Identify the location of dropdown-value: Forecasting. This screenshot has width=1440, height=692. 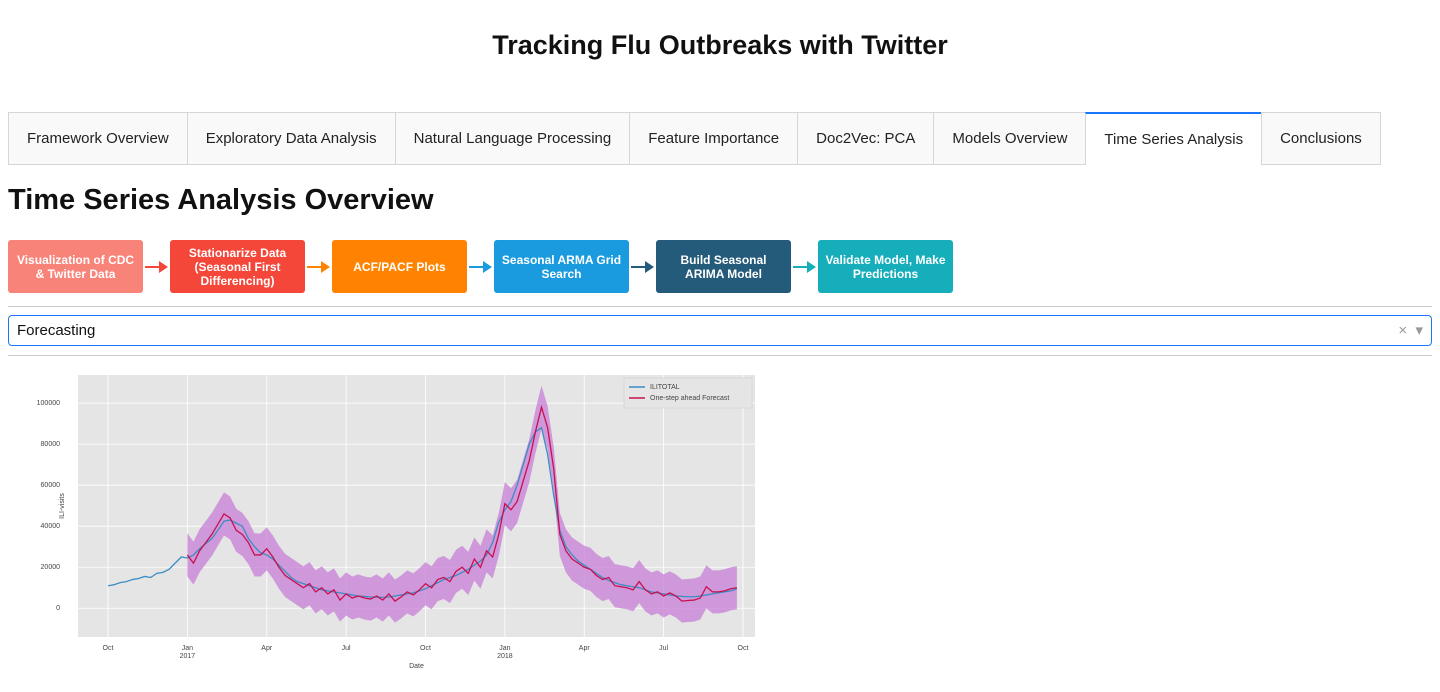
(56, 330).